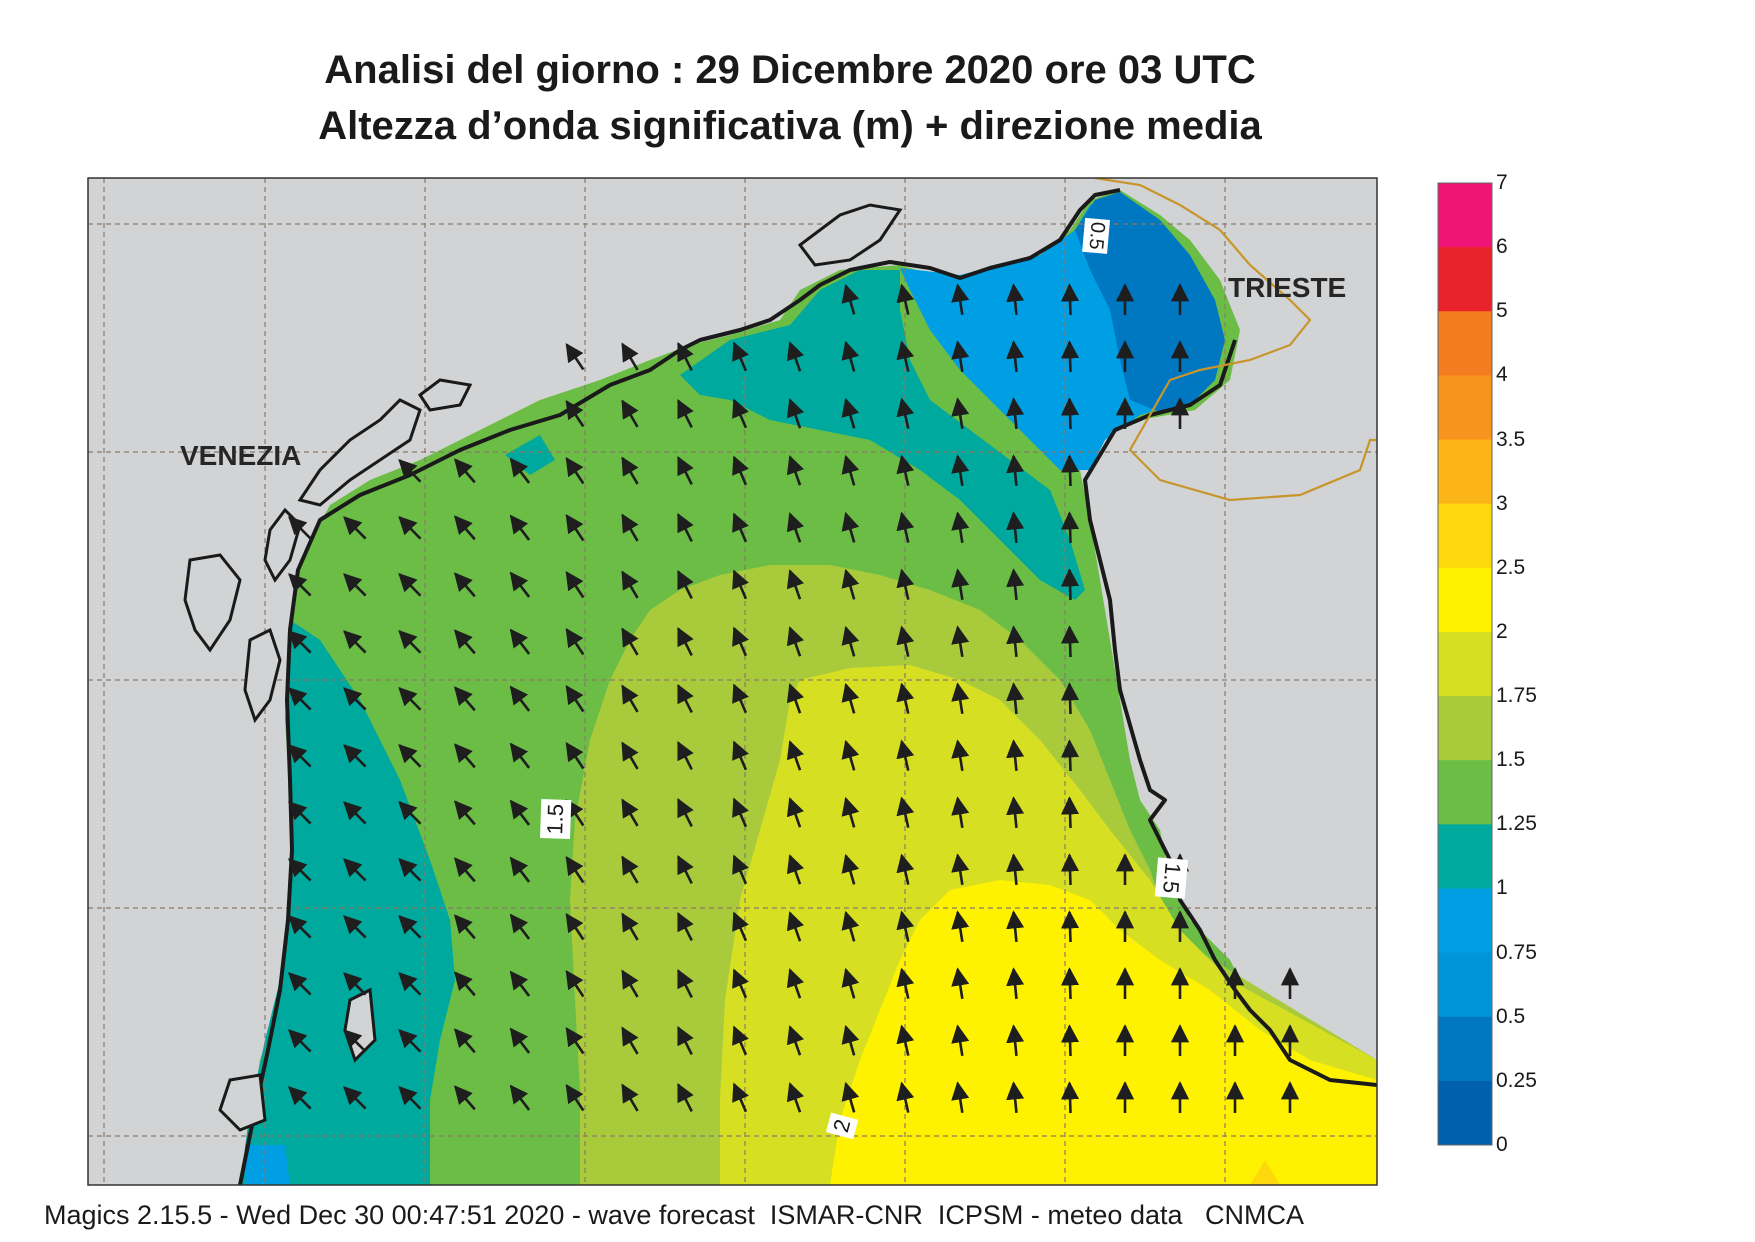 The width and height of the screenshot is (1755, 1242). Describe the element at coordinates (1511, 1016) in the screenshot. I see `colour-scale-tick: 0.5` at that location.